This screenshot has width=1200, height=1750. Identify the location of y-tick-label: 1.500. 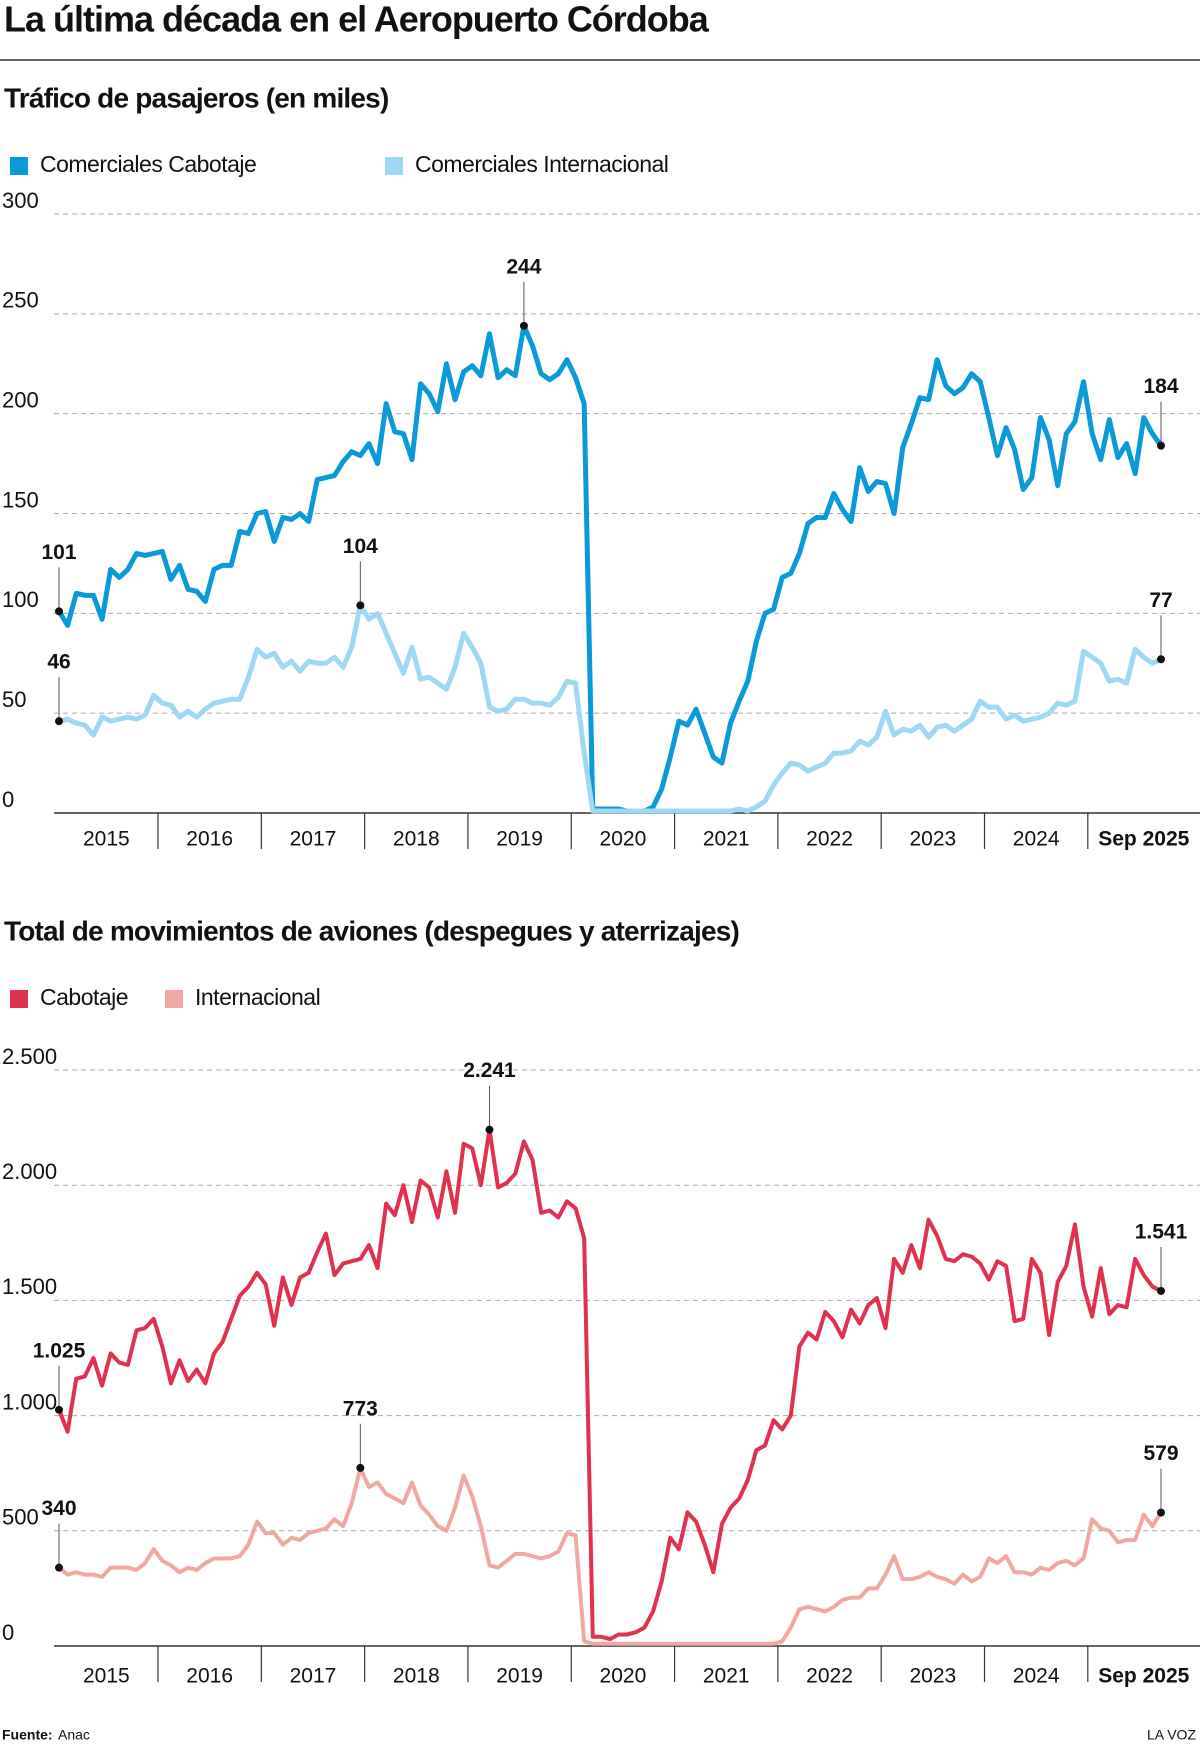
(29, 1286).